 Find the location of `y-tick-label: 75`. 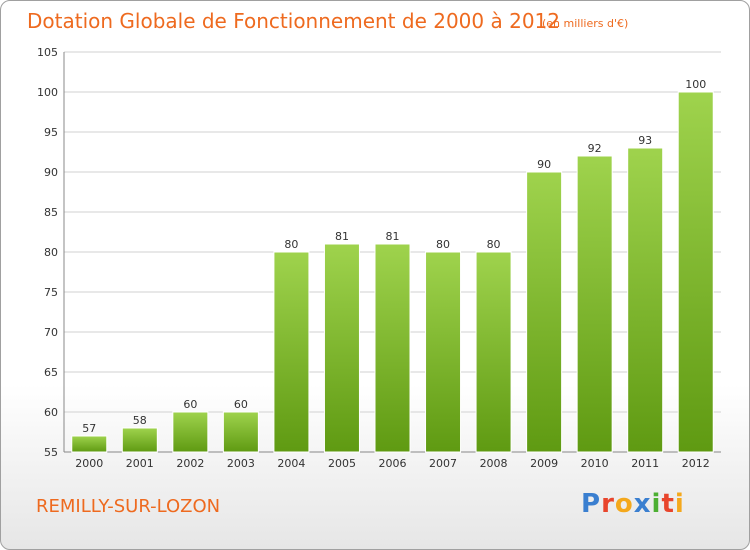

y-tick-label: 75 is located at coordinates (51, 292).